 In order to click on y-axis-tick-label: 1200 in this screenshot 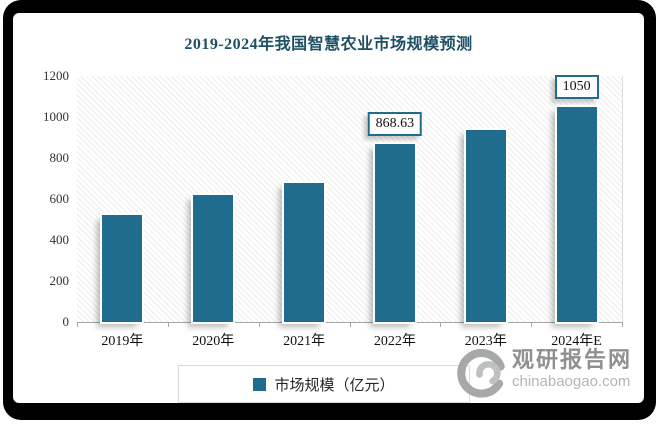, I will do `click(56, 75)`.